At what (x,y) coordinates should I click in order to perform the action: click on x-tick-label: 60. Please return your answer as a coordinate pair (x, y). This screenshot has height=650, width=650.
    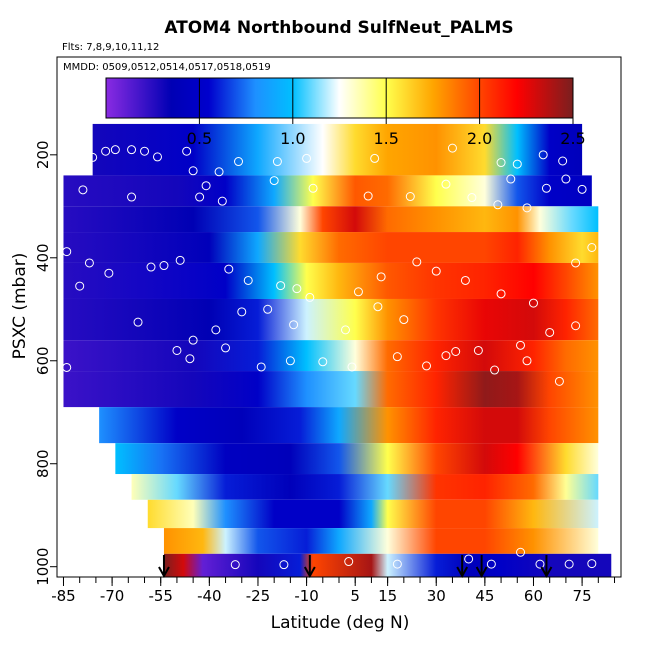
    Looking at the image, I should click on (533, 596).